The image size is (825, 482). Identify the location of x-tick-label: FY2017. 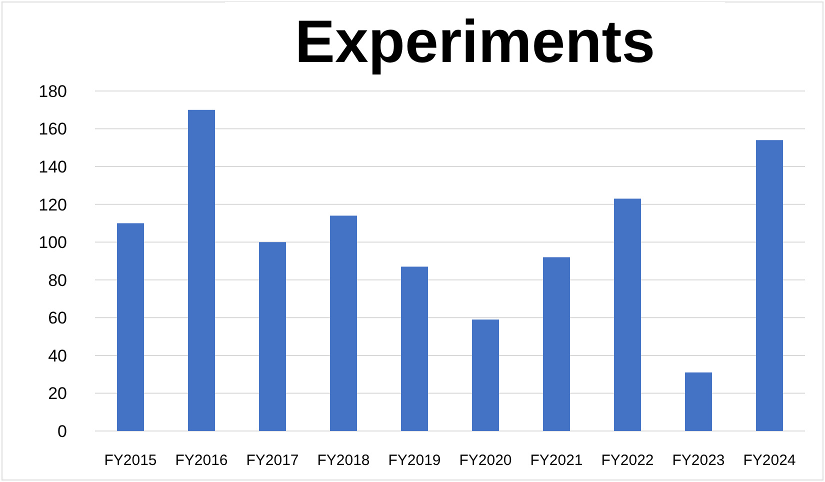
(272, 460).